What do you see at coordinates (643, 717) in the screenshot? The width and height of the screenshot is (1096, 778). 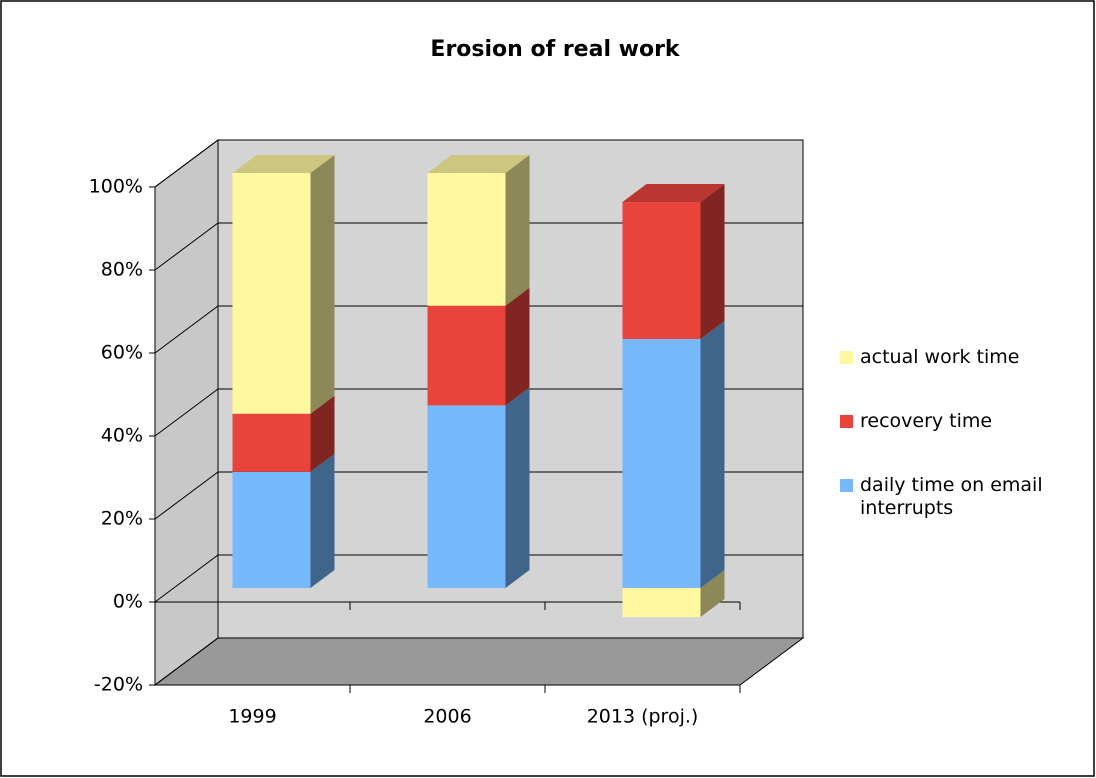 I see `x-tick-label: 2013 (proj.)` at bounding box center [643, 717].